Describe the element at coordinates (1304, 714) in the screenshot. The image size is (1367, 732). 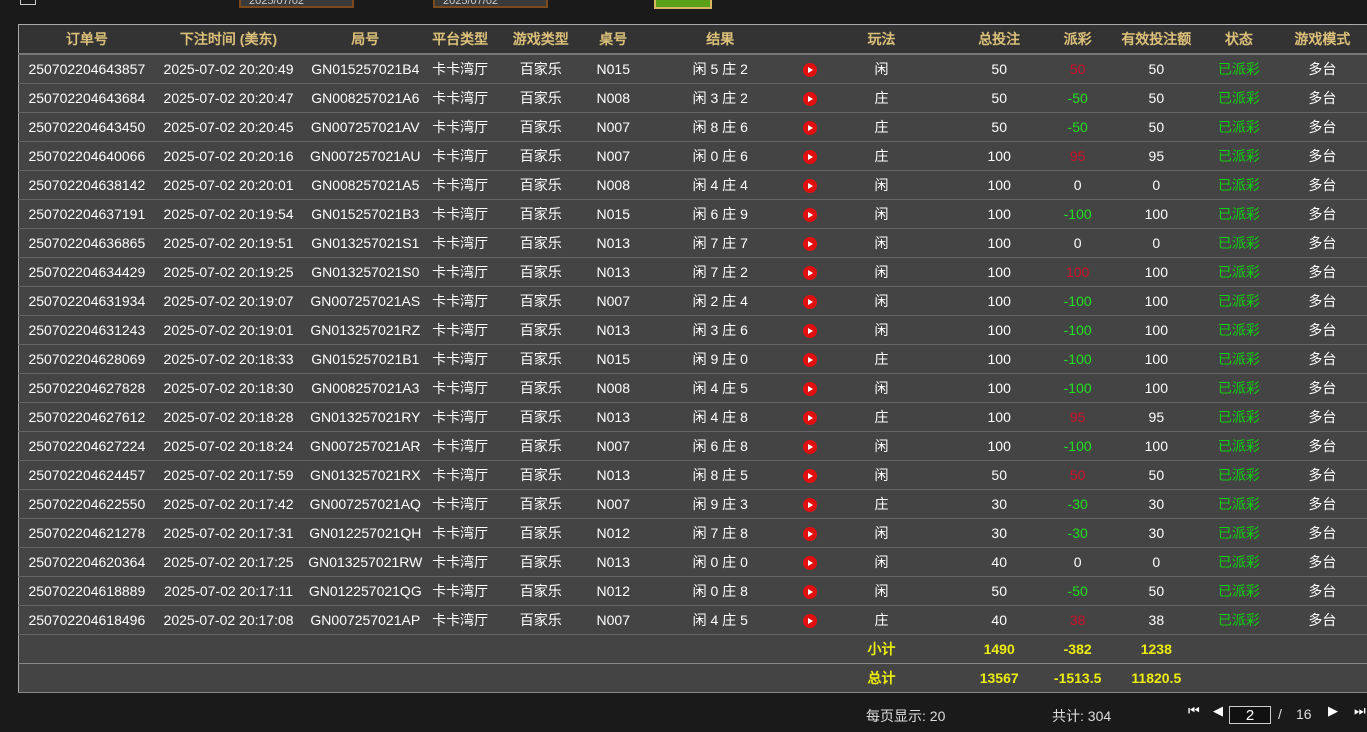
I see `total-pages: 16` at that location.